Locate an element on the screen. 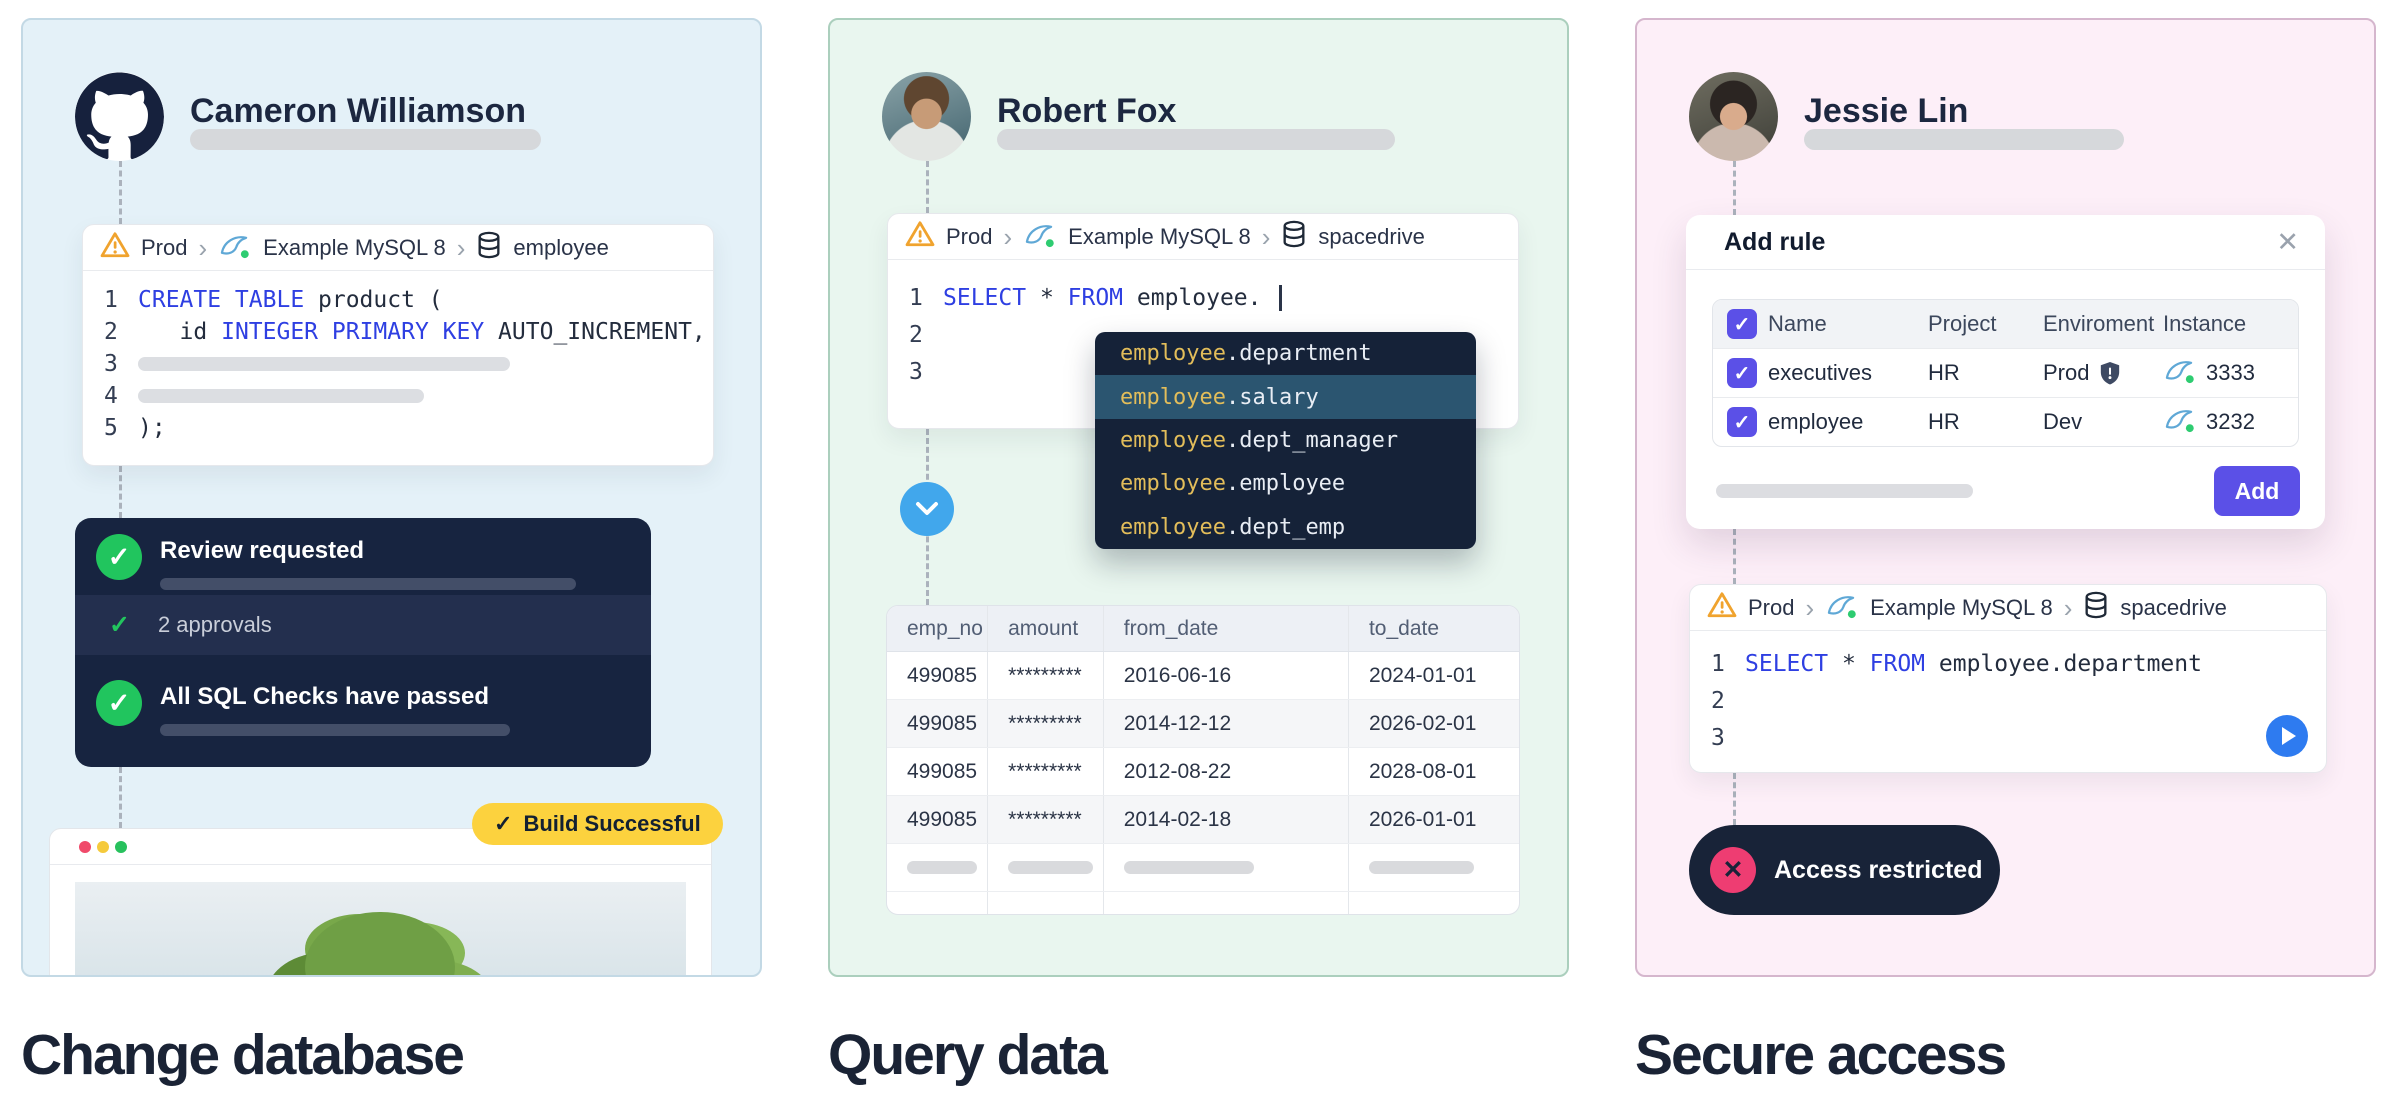  code-area: 1 SELECT * FROM employee. 2 3 is located at coordinates (1203, 325).